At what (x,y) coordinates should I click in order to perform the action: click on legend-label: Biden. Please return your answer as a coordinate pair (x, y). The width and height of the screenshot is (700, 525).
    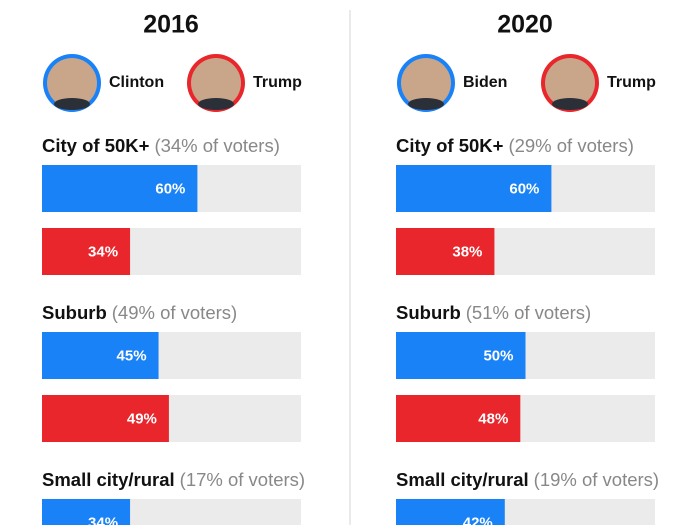
    Looking at the image, I should click on (485, 82).